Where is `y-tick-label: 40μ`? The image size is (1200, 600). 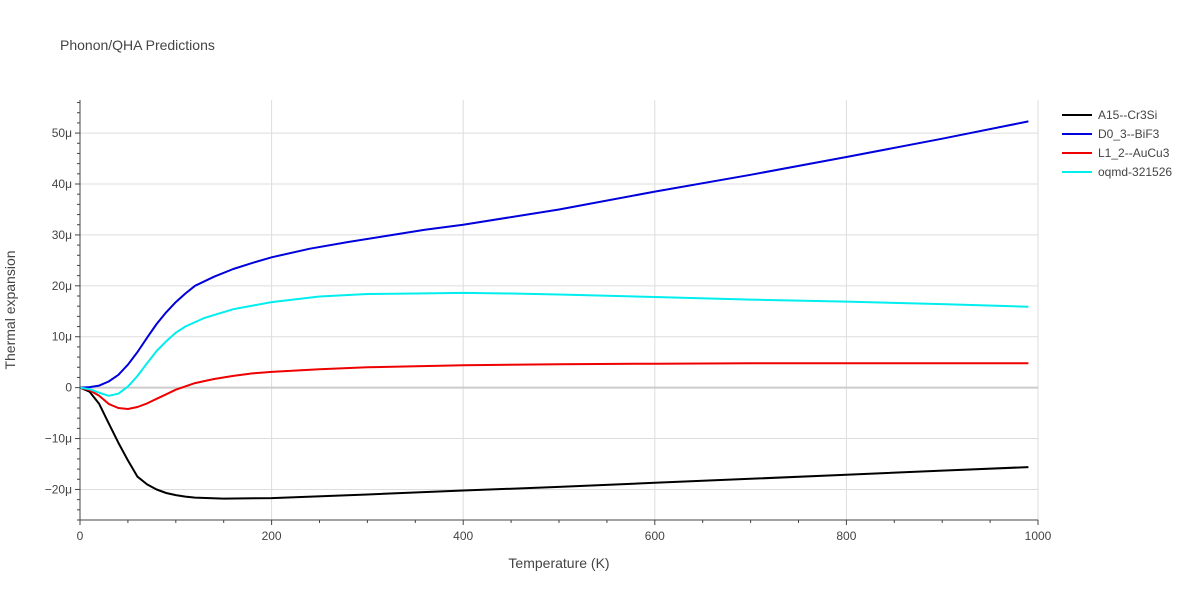
y-tick-label: 40μ is located at coordinates (62, 184).